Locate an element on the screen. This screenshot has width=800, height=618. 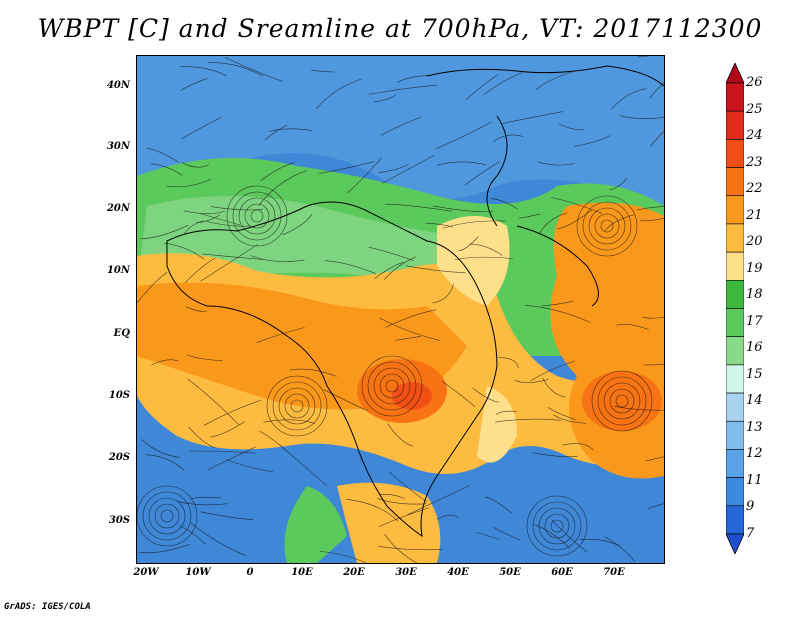
yellow-zone-east-africa is located at coordinates (497, 424).